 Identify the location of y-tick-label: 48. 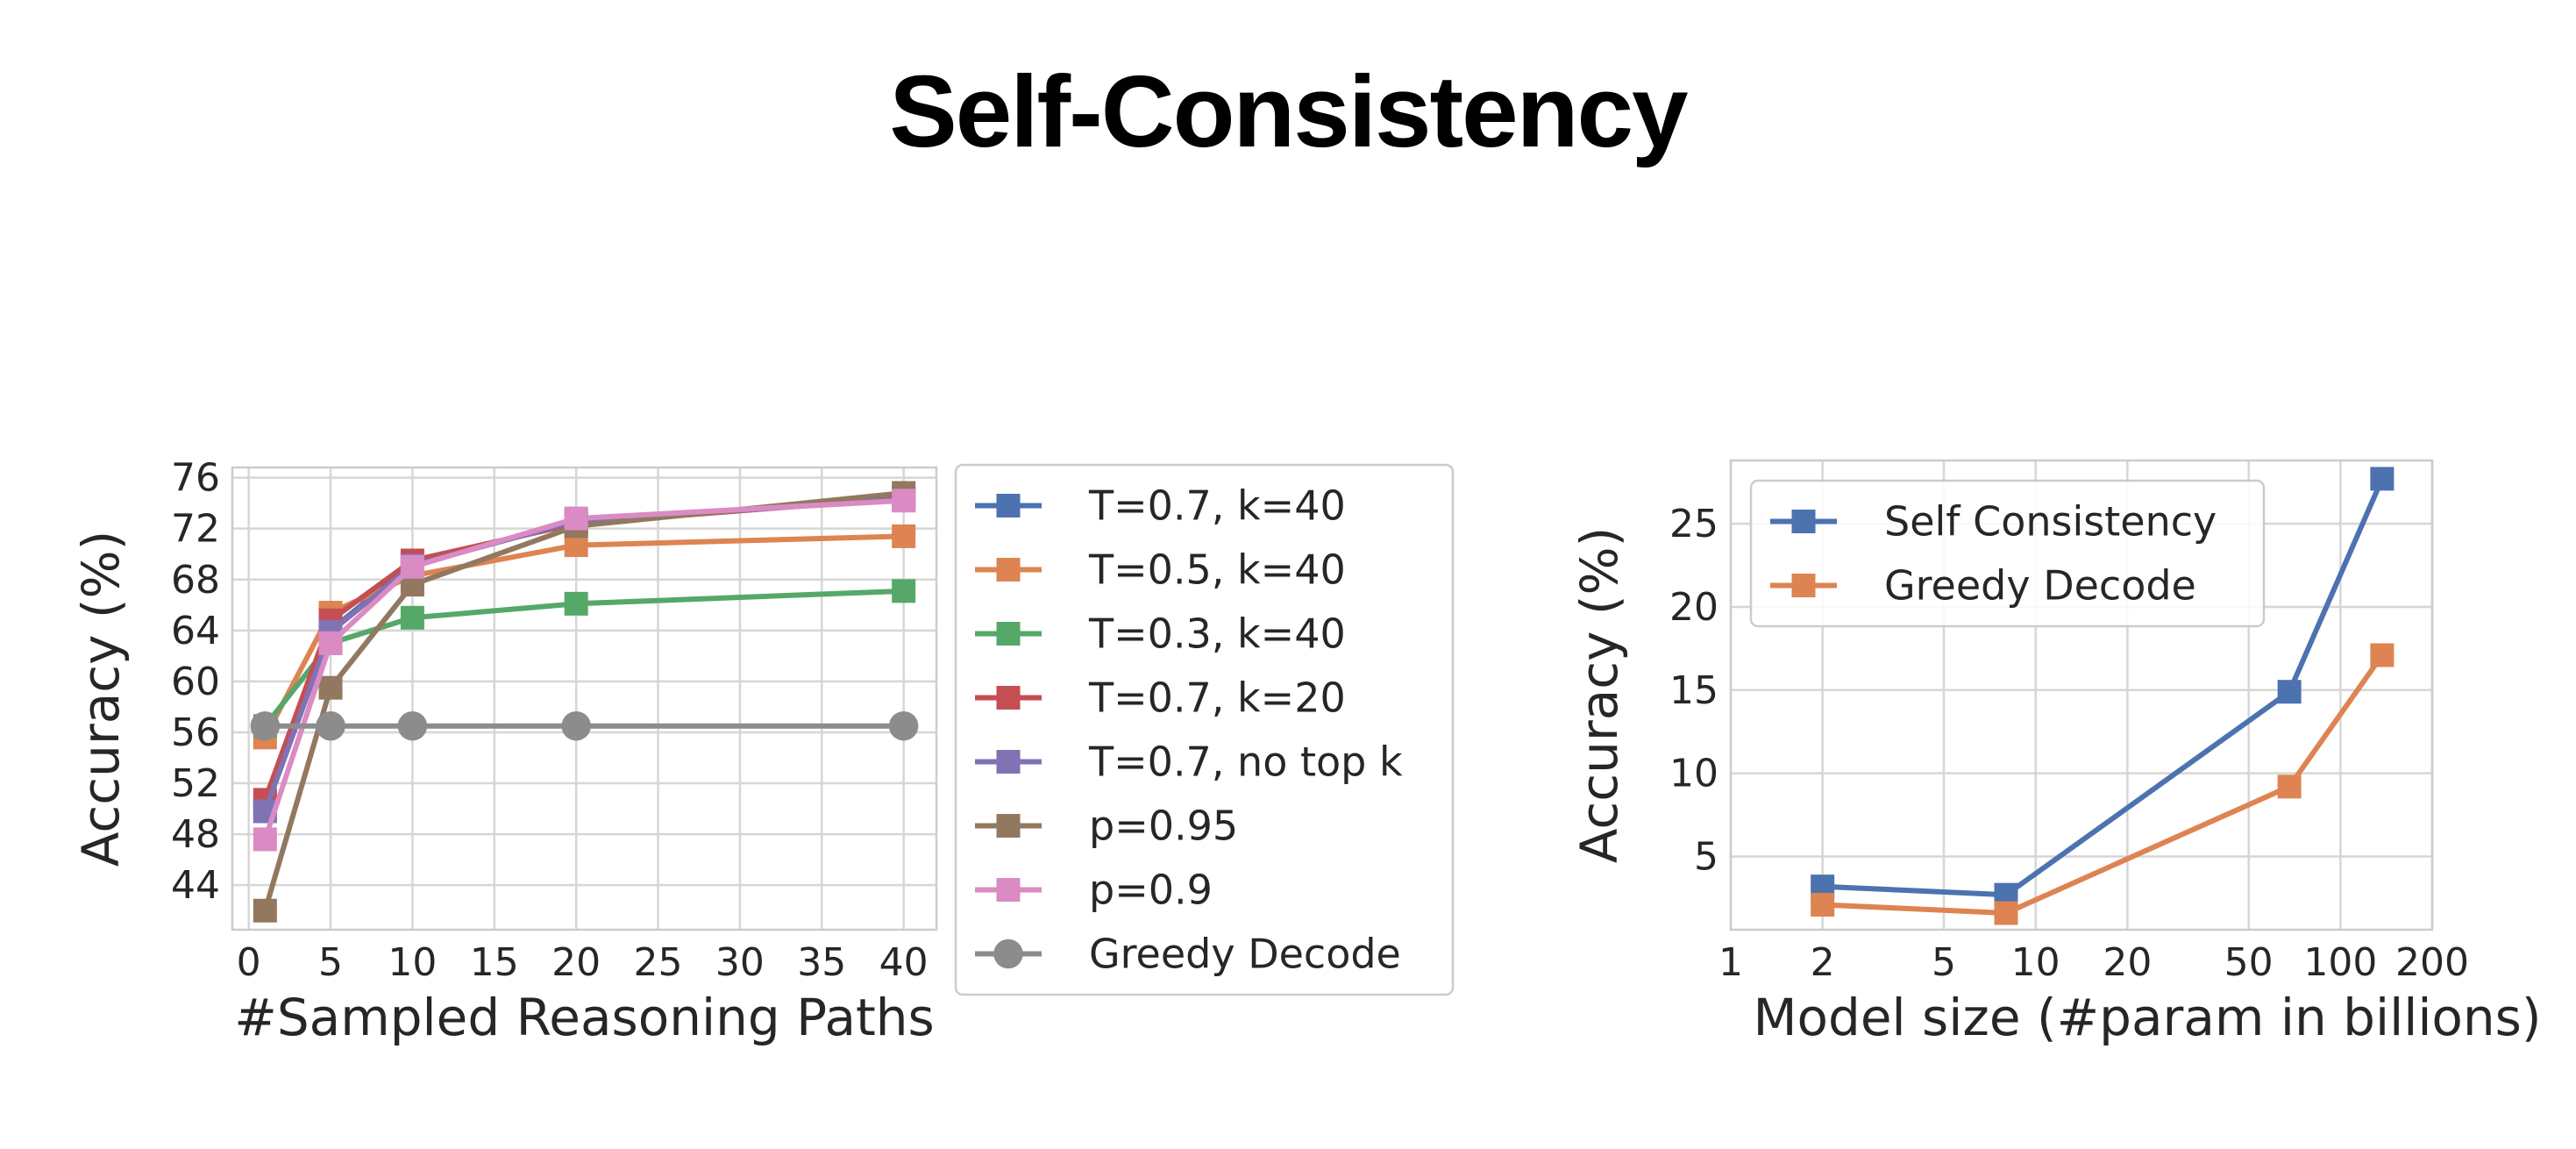
(195, 835).